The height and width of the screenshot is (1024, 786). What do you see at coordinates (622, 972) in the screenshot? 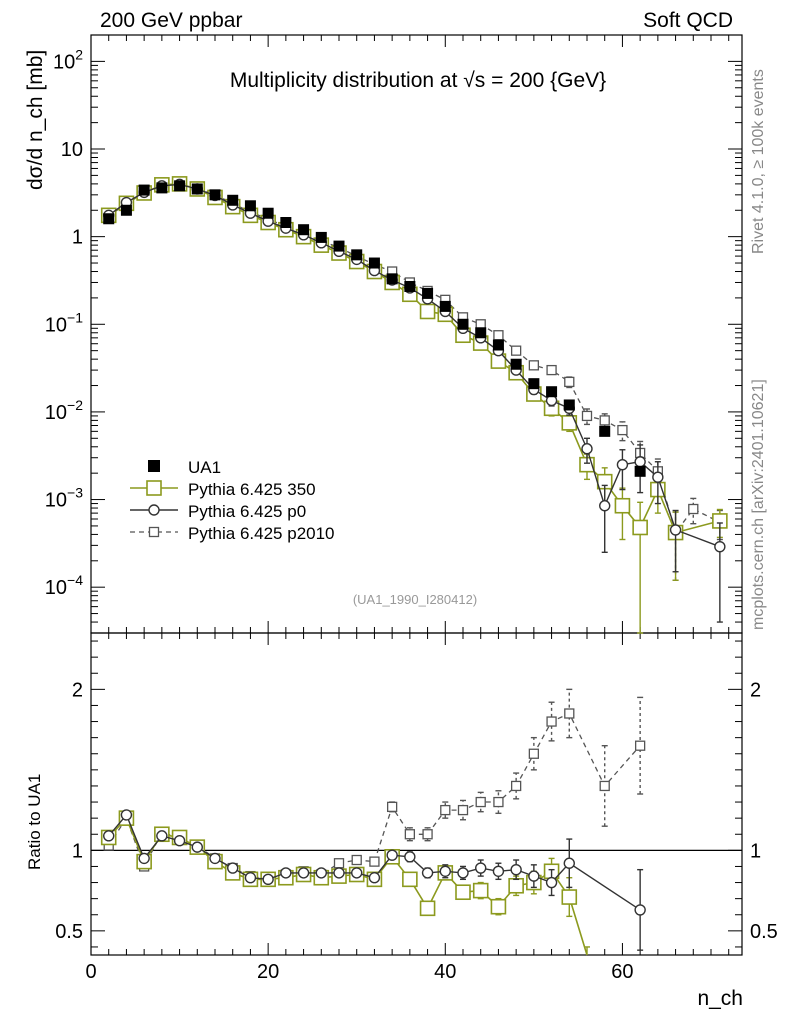
I see `x-tick-label: 60` at bounding box center [622, 972].